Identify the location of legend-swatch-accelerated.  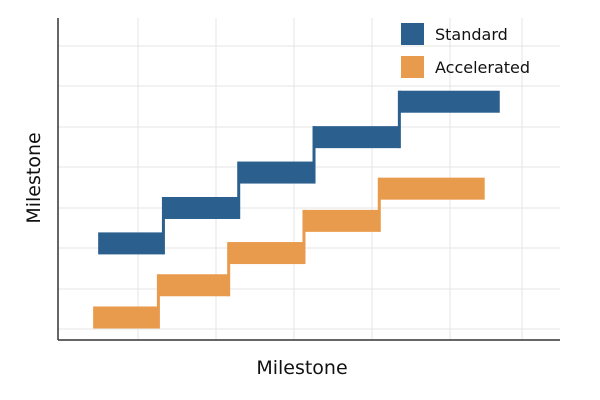
(412, 67).